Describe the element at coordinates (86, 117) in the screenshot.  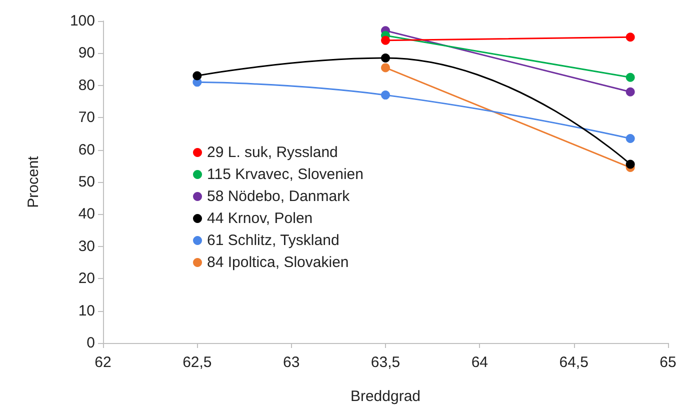
I see `y-tick-label: 70` at that location.